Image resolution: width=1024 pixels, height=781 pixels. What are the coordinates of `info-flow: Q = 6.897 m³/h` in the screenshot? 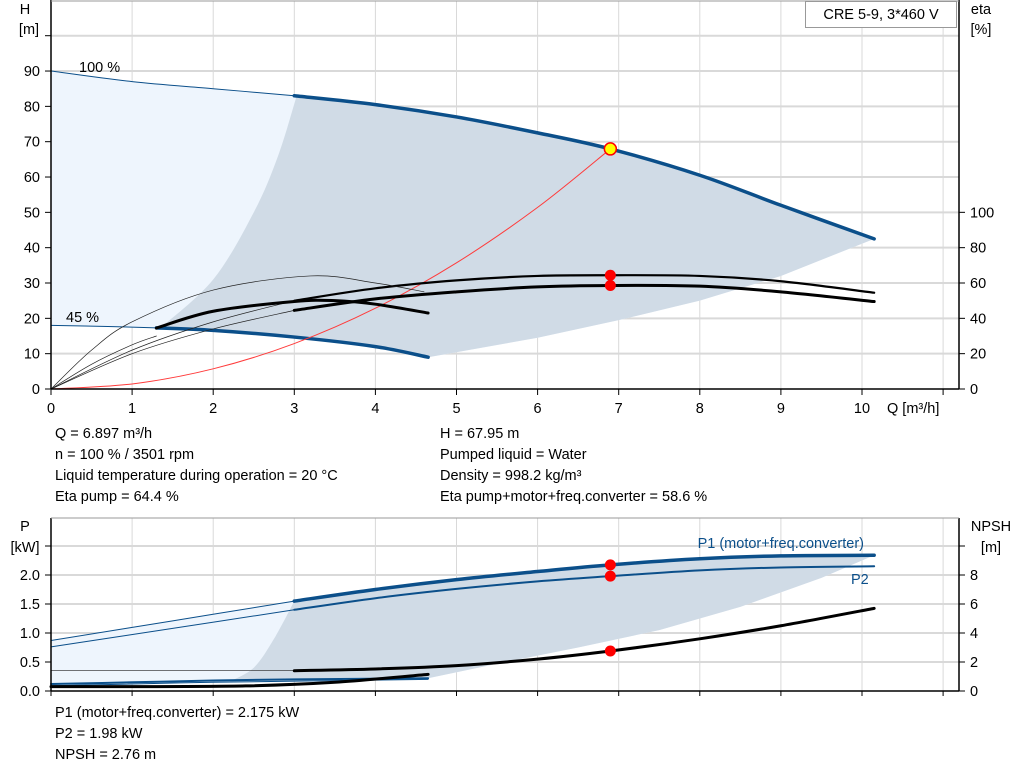 It's located at (104, 434).